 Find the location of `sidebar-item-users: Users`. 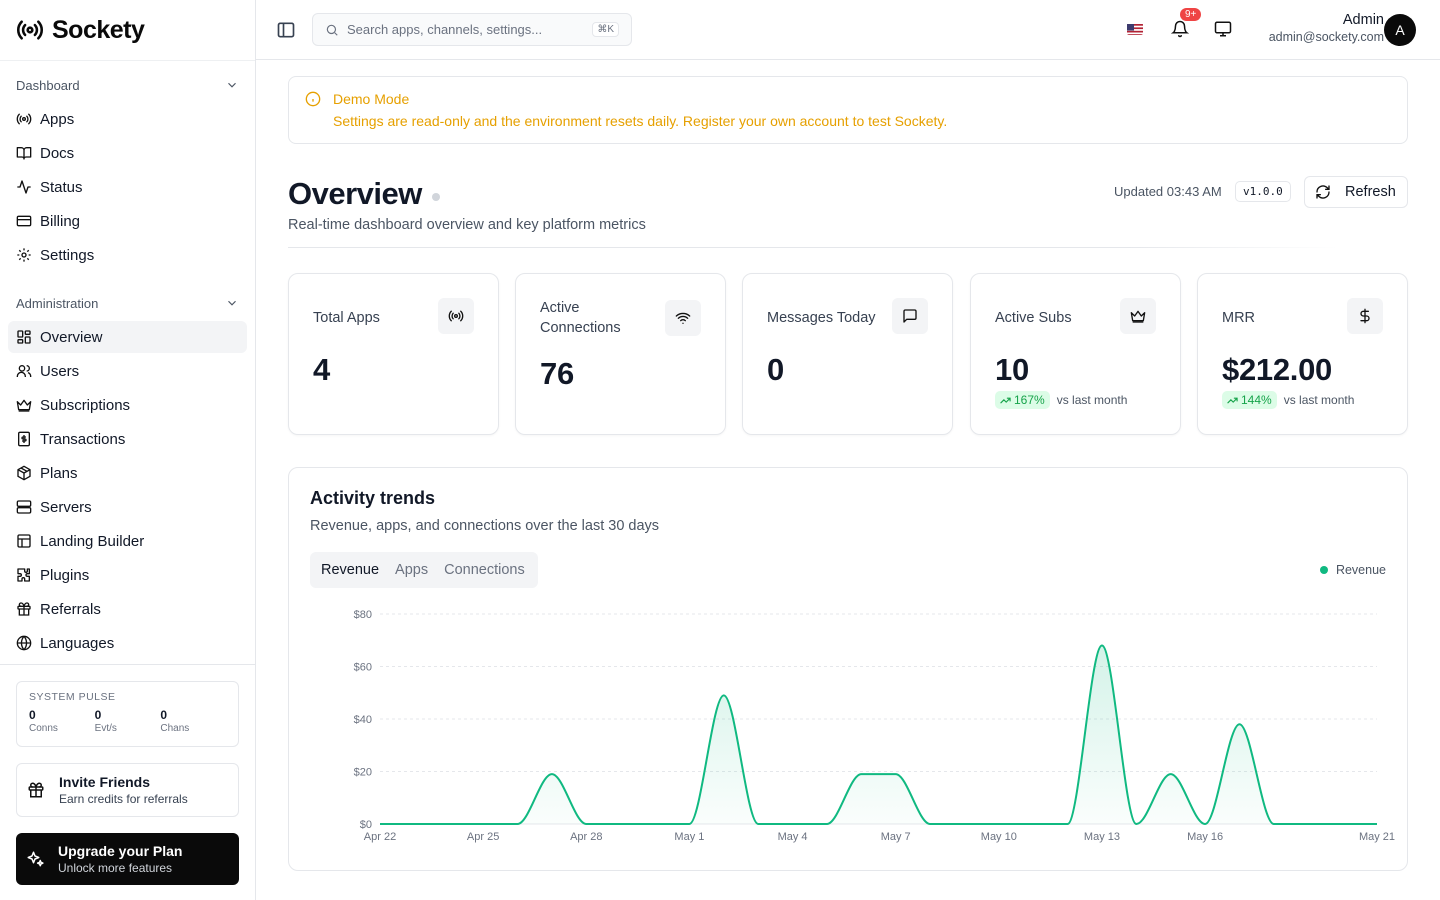

sidebar-item-users: Users is located at coordinates (127, 371).